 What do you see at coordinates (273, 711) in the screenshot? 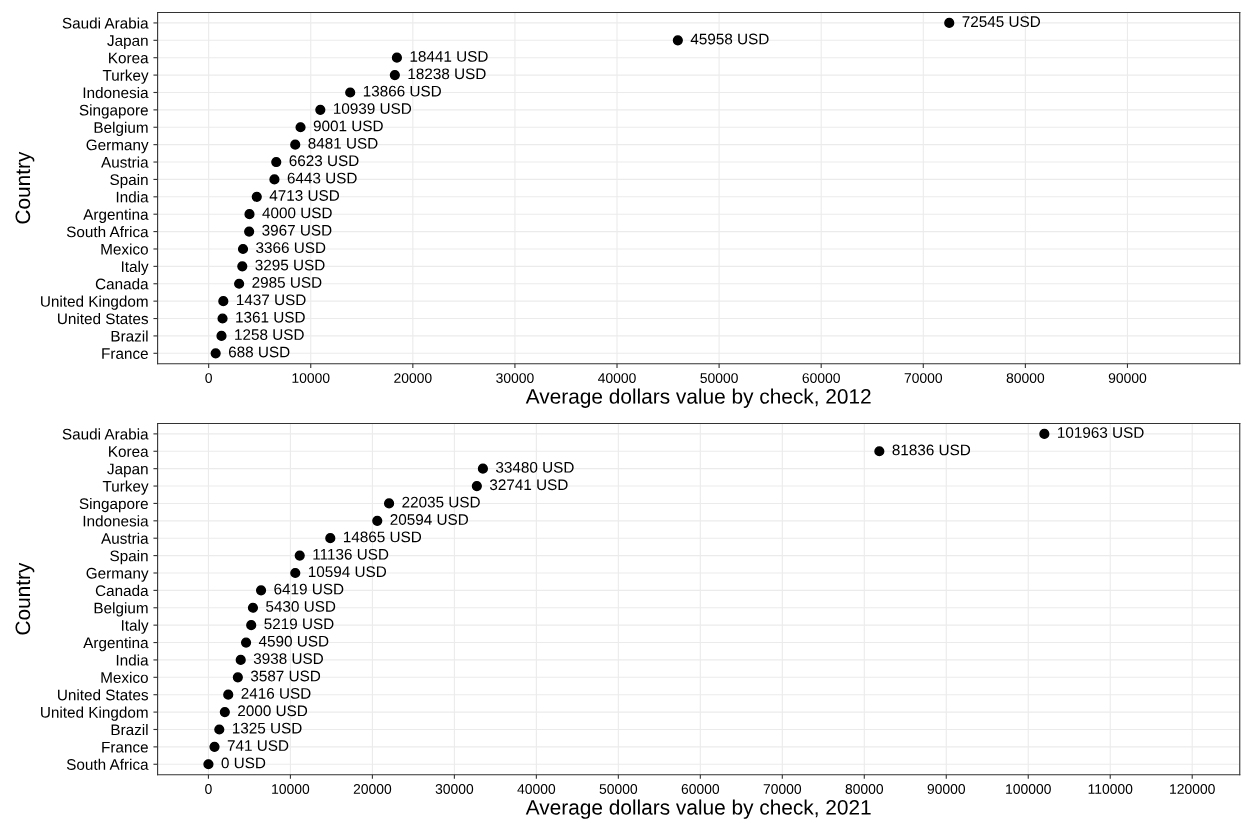
I see `data-label: 2000 USD` at bounding box center [273, 711].